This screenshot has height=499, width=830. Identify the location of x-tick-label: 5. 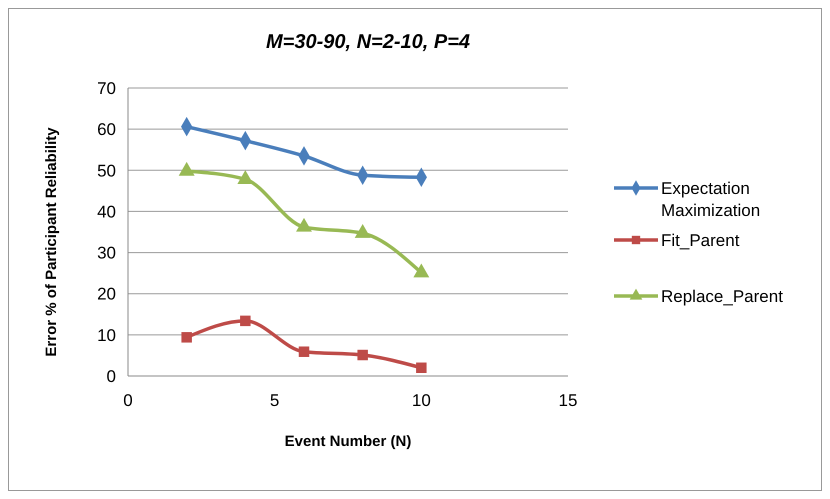
(275, 400).